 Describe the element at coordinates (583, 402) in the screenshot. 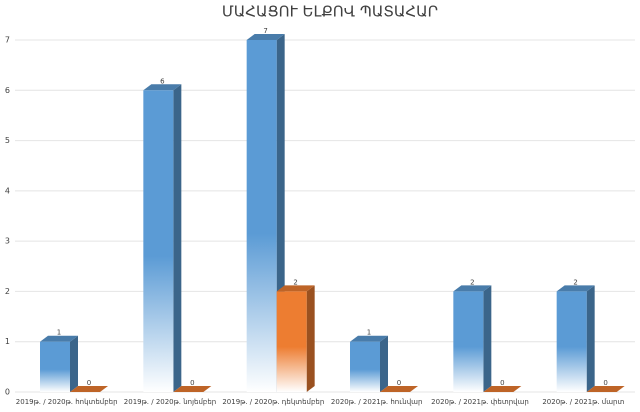

I see `x-tick-label: 2020թ. / 2021թ. մարտ` at that location.